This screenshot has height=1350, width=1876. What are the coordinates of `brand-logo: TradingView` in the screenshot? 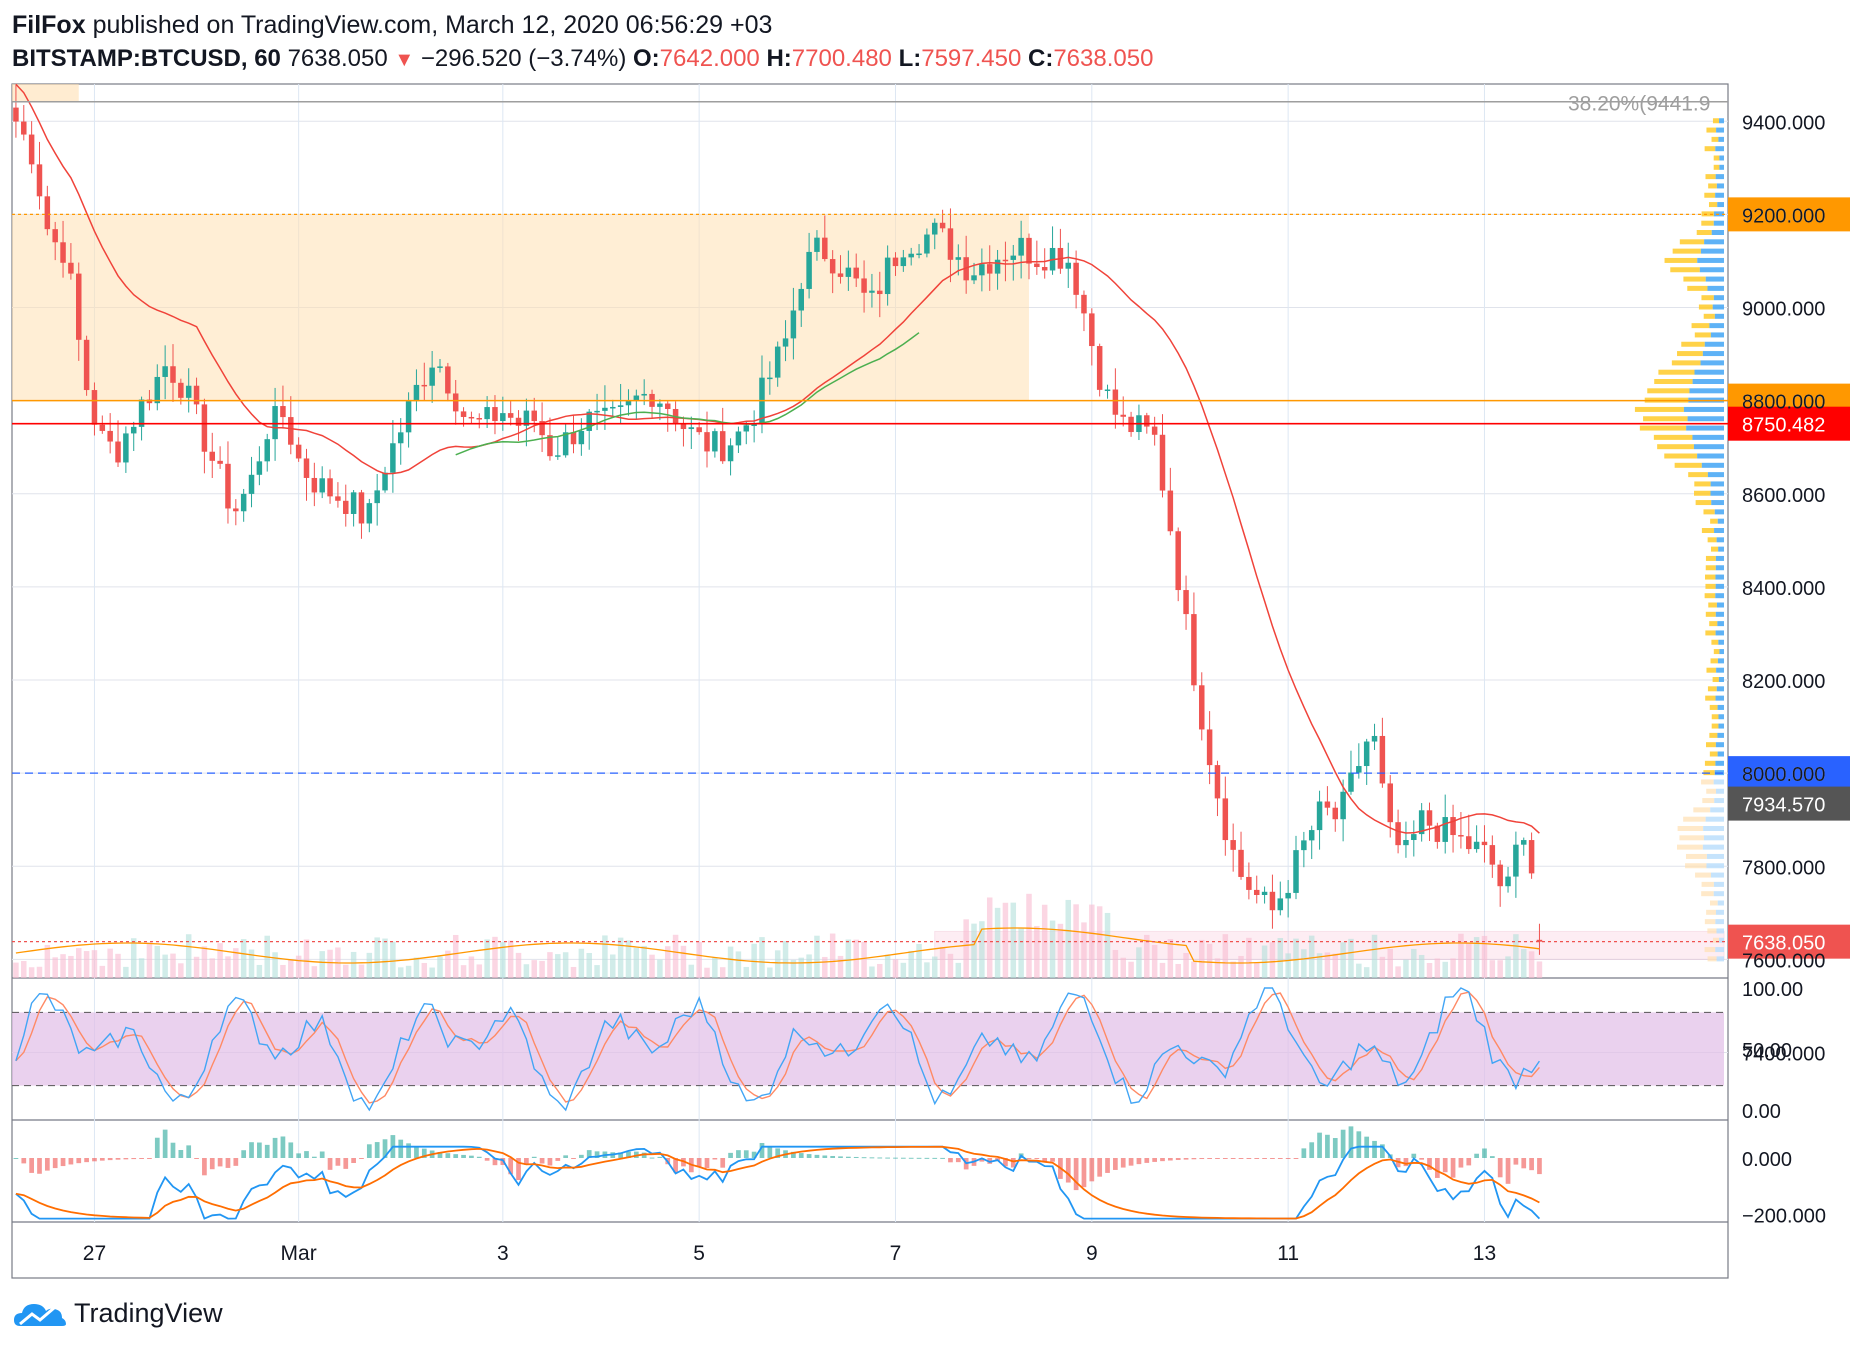 It's located at (117, 1313).